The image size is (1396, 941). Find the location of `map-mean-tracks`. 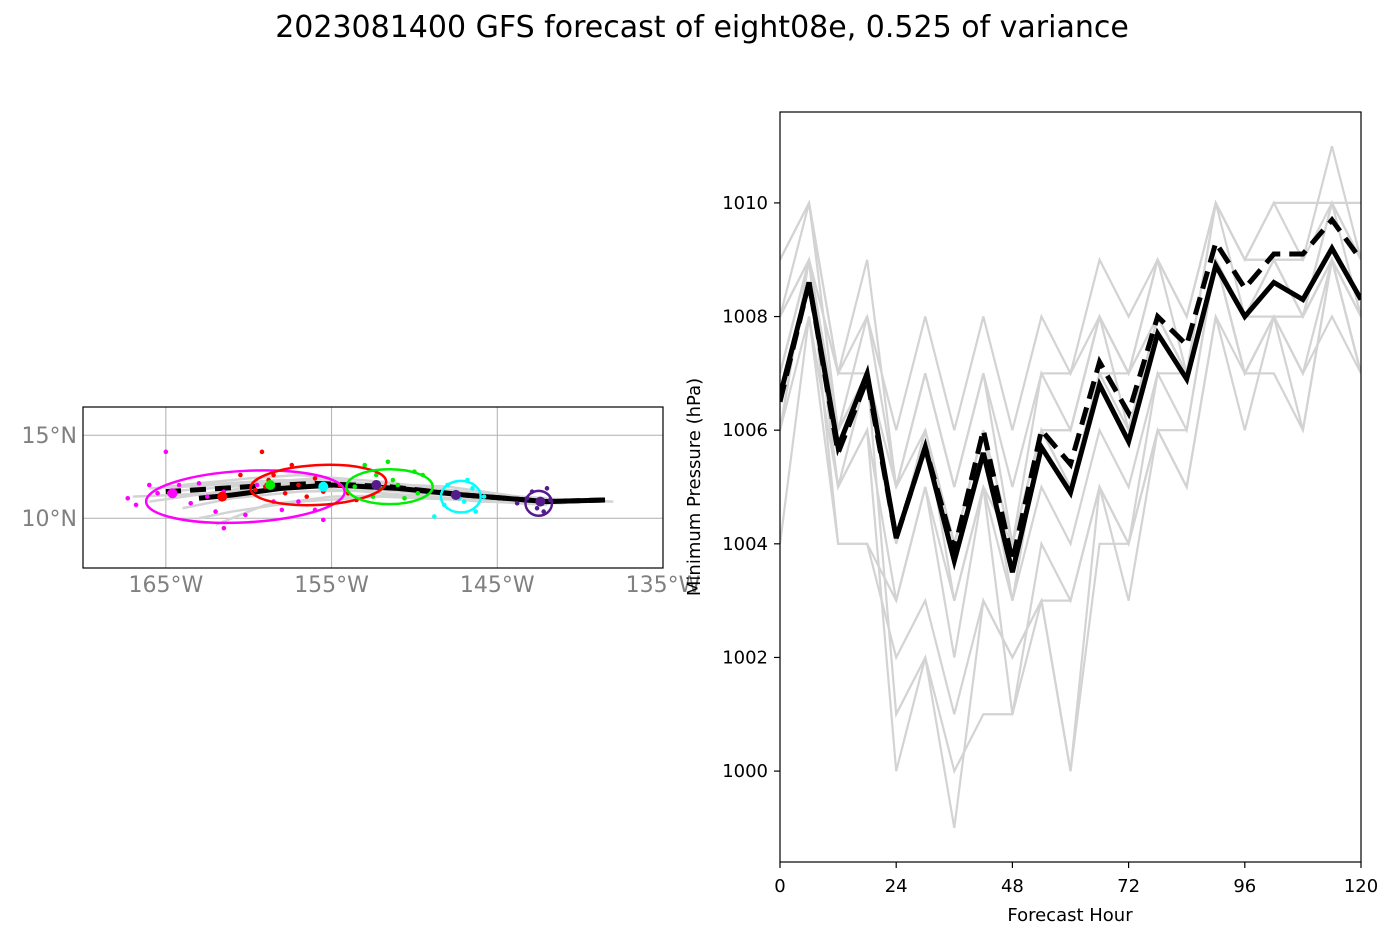

map-mean-tracks is located at coordinates (385, 492).